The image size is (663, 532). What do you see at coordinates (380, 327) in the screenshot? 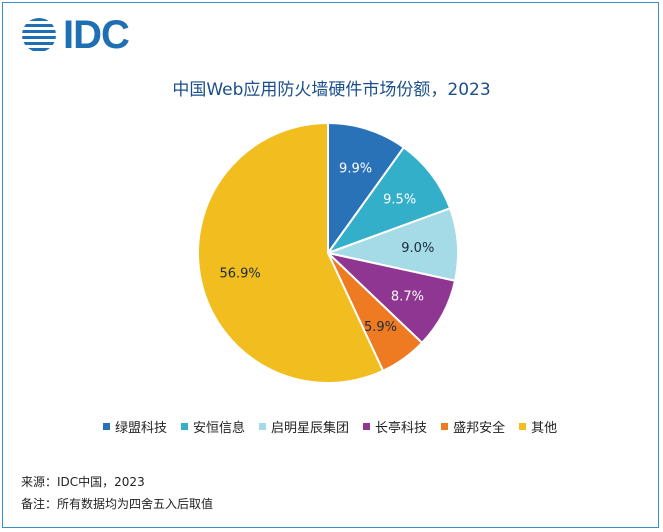
I see `pie-data-label-4: 5.9%` at bounding box center [380, 327].